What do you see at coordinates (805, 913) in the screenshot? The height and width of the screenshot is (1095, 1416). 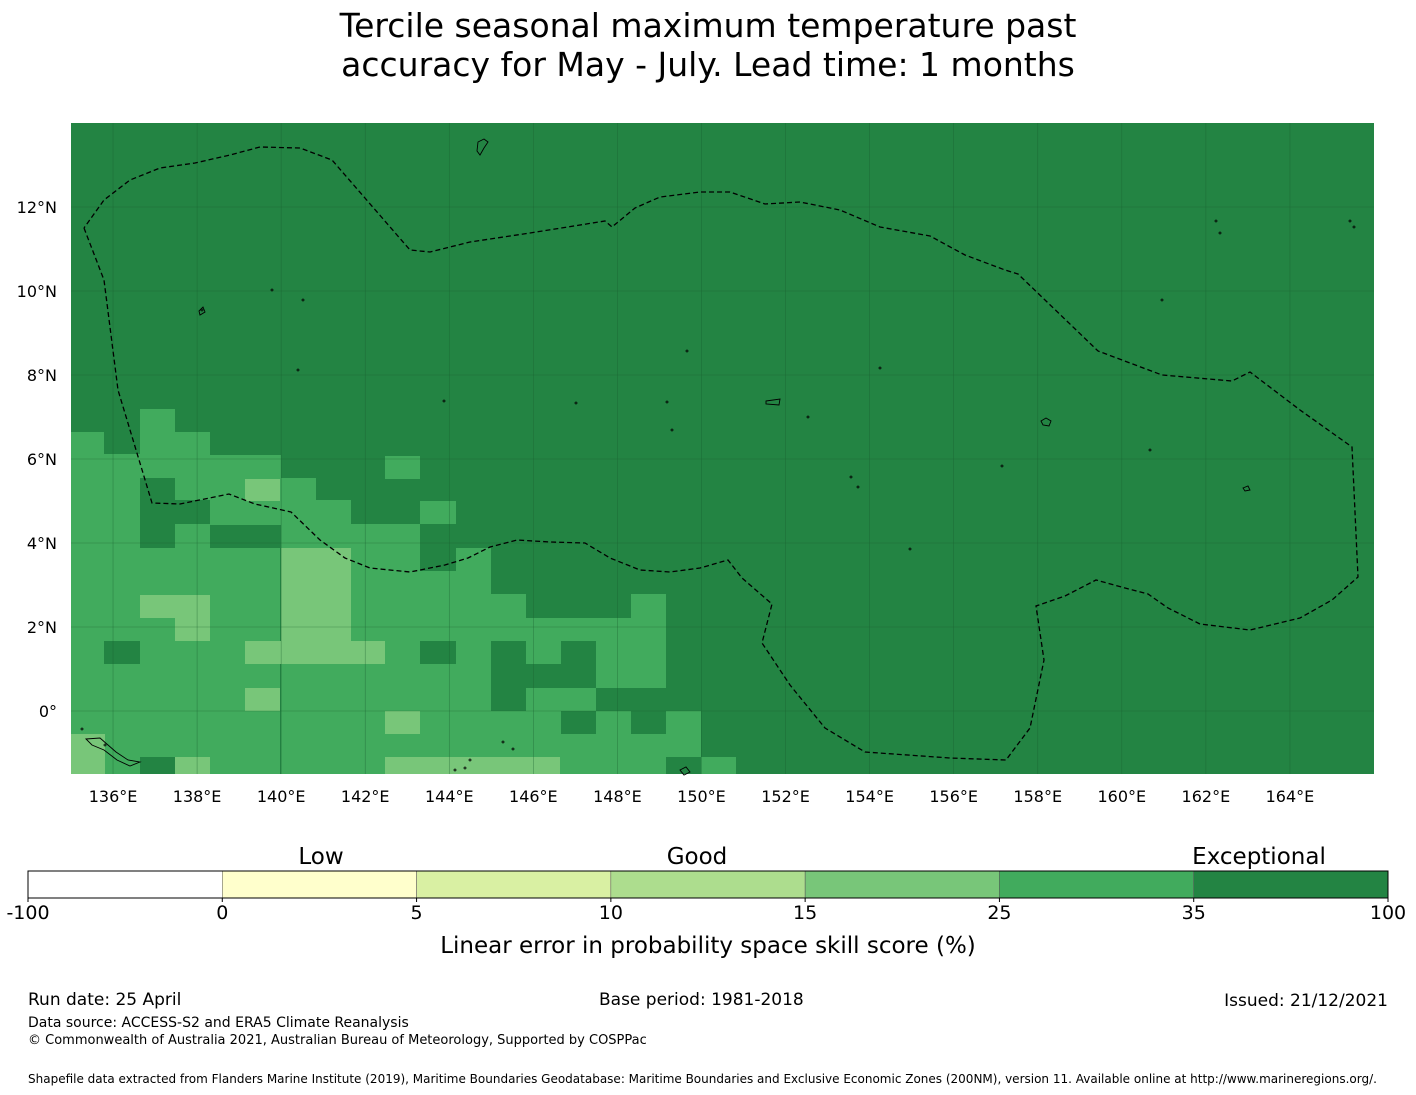 I see `colorbar-tick-label: 15` at bounding box center [805, 913].